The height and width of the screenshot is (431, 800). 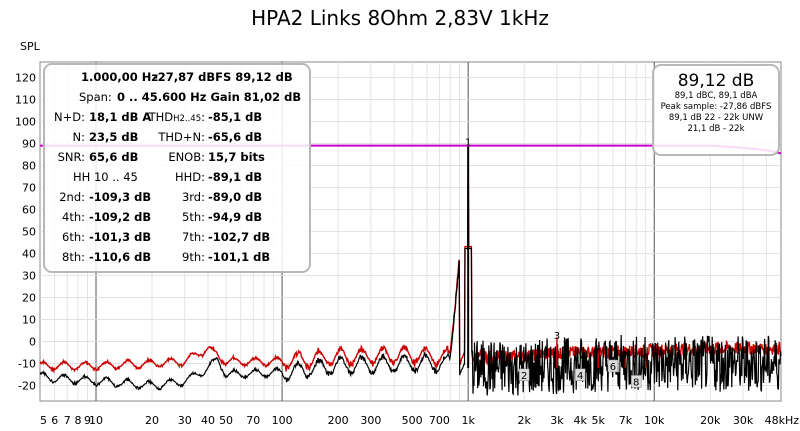 What do you see at coordinates (370, 420) in the screenshot?
I see `x-tick-label: 300` at bounding box center [370, 420].